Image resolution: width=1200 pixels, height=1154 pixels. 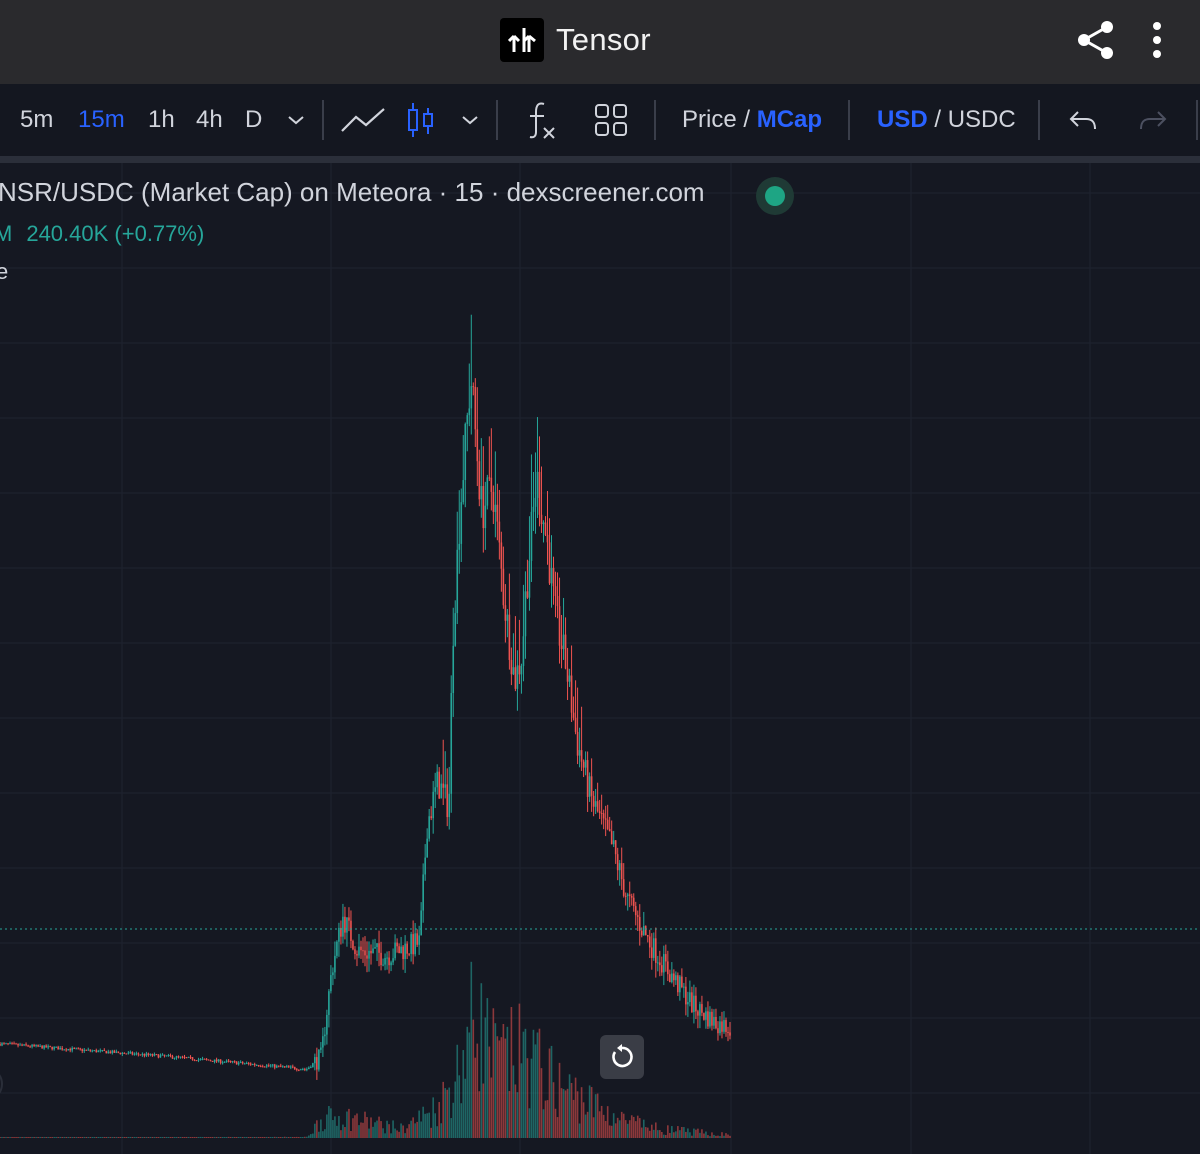 What do you see at coordinates (363, 120) in the screenshot?
I see `line-chart-icon` at bounding box center [363, 120].